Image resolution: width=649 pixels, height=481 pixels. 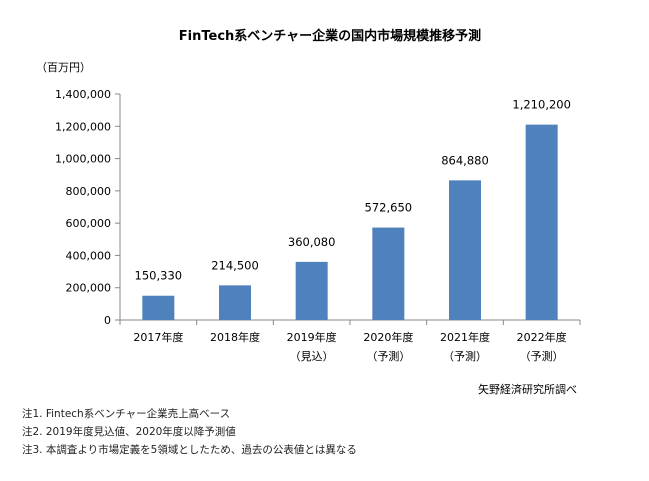 I want to click on y-unit-label: （百万円）, so click(x=63, y=67).